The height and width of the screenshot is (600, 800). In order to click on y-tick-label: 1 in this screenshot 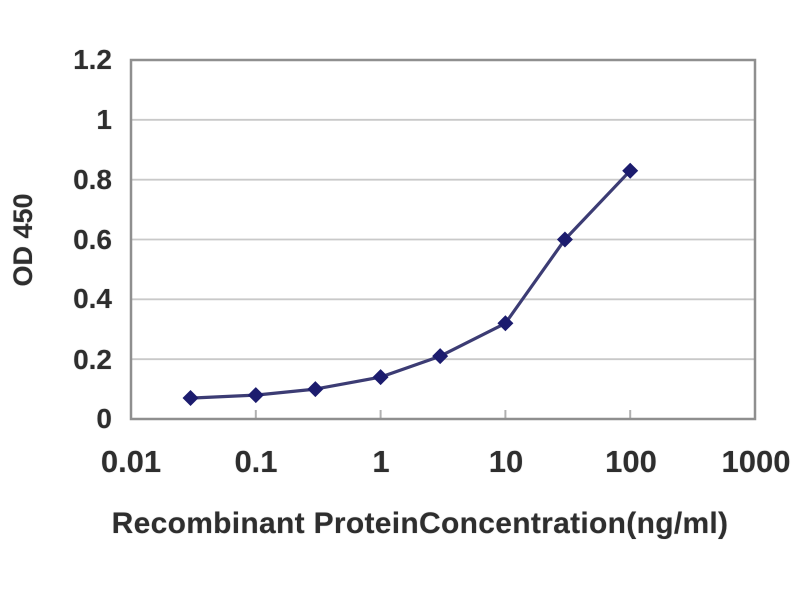, I will do `click(104, 119)`.